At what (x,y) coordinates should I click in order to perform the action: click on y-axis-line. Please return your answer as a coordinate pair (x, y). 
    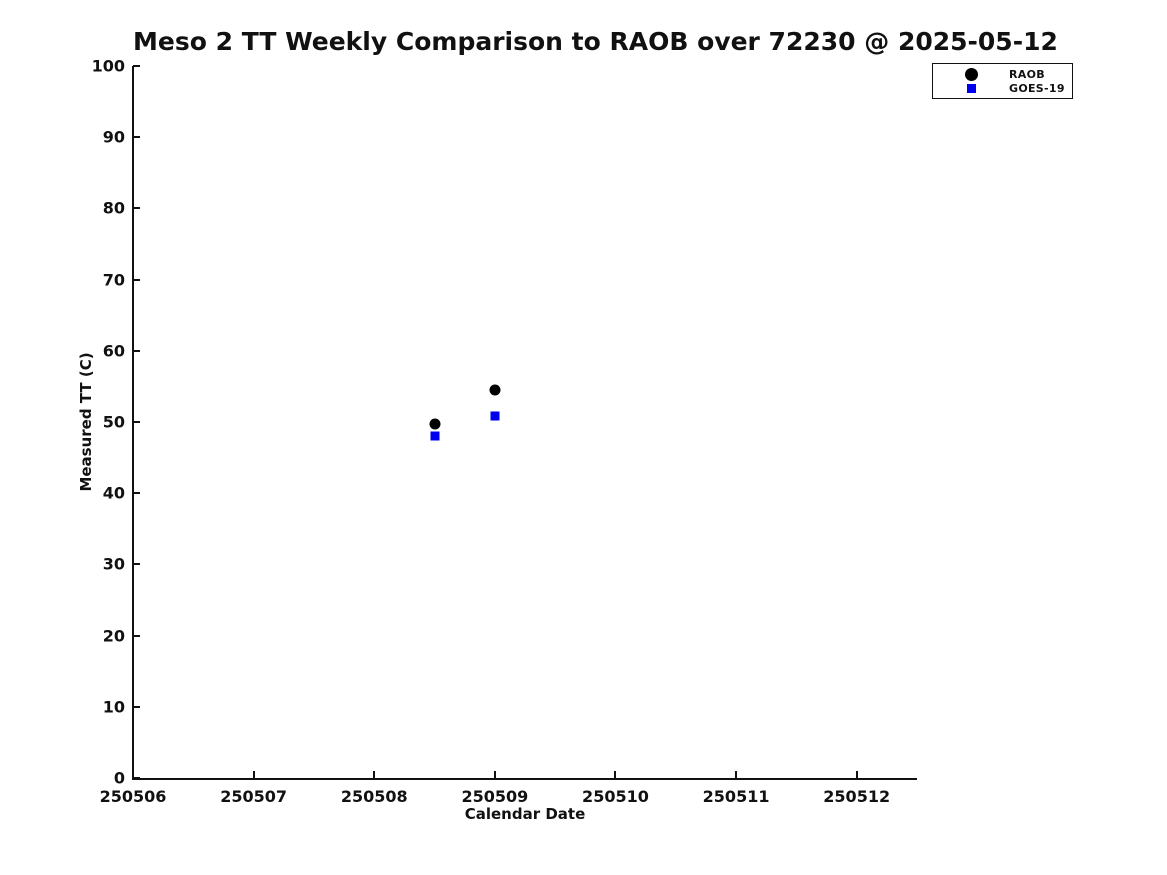
    Looking at the image, I should click on (133, 423).